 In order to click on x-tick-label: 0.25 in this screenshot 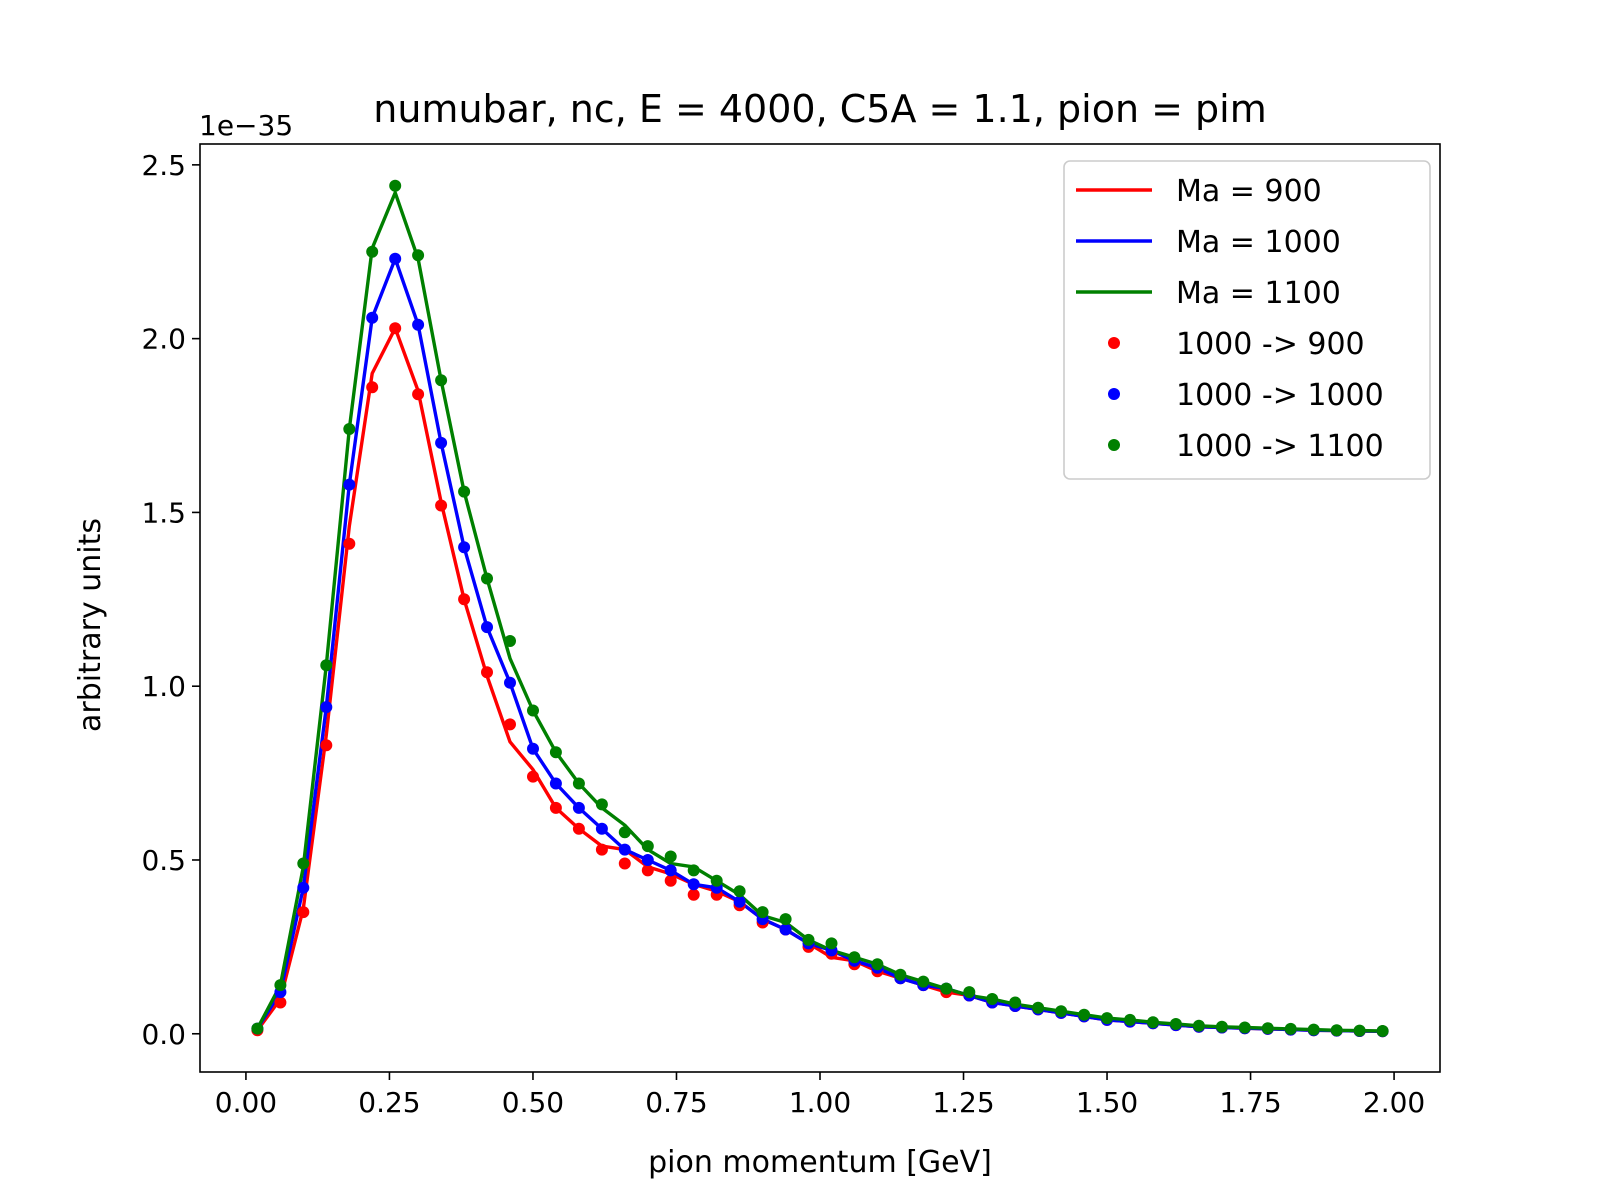, I will do `click(389, 1102)`.